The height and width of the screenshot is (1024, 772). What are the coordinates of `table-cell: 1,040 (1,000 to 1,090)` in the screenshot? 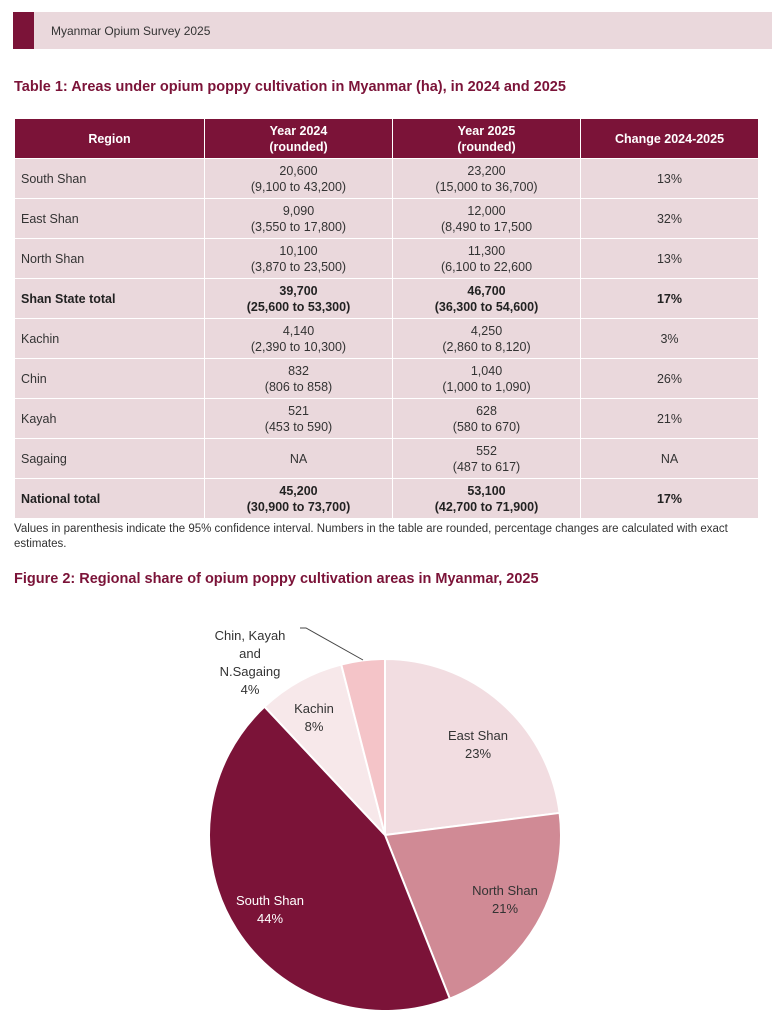 It's located at (486, 378).